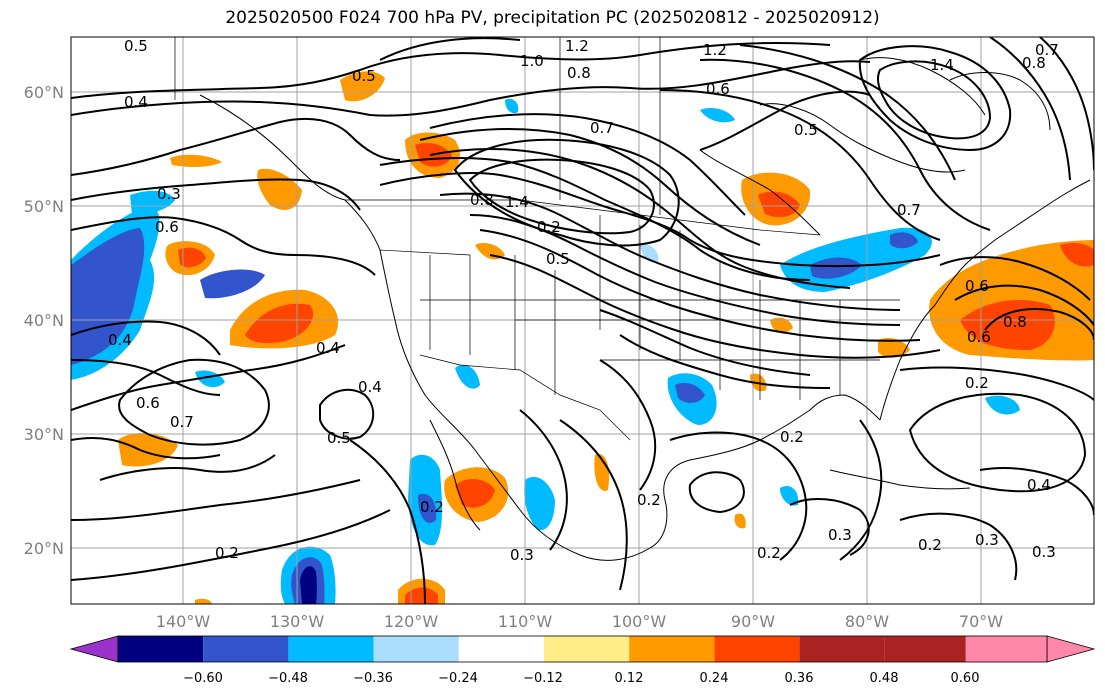  What do you see at coordinates (799, 678) in the screenshot?
I see `colorbar-tick-label: 0.36` at bounding box center [799, 678].